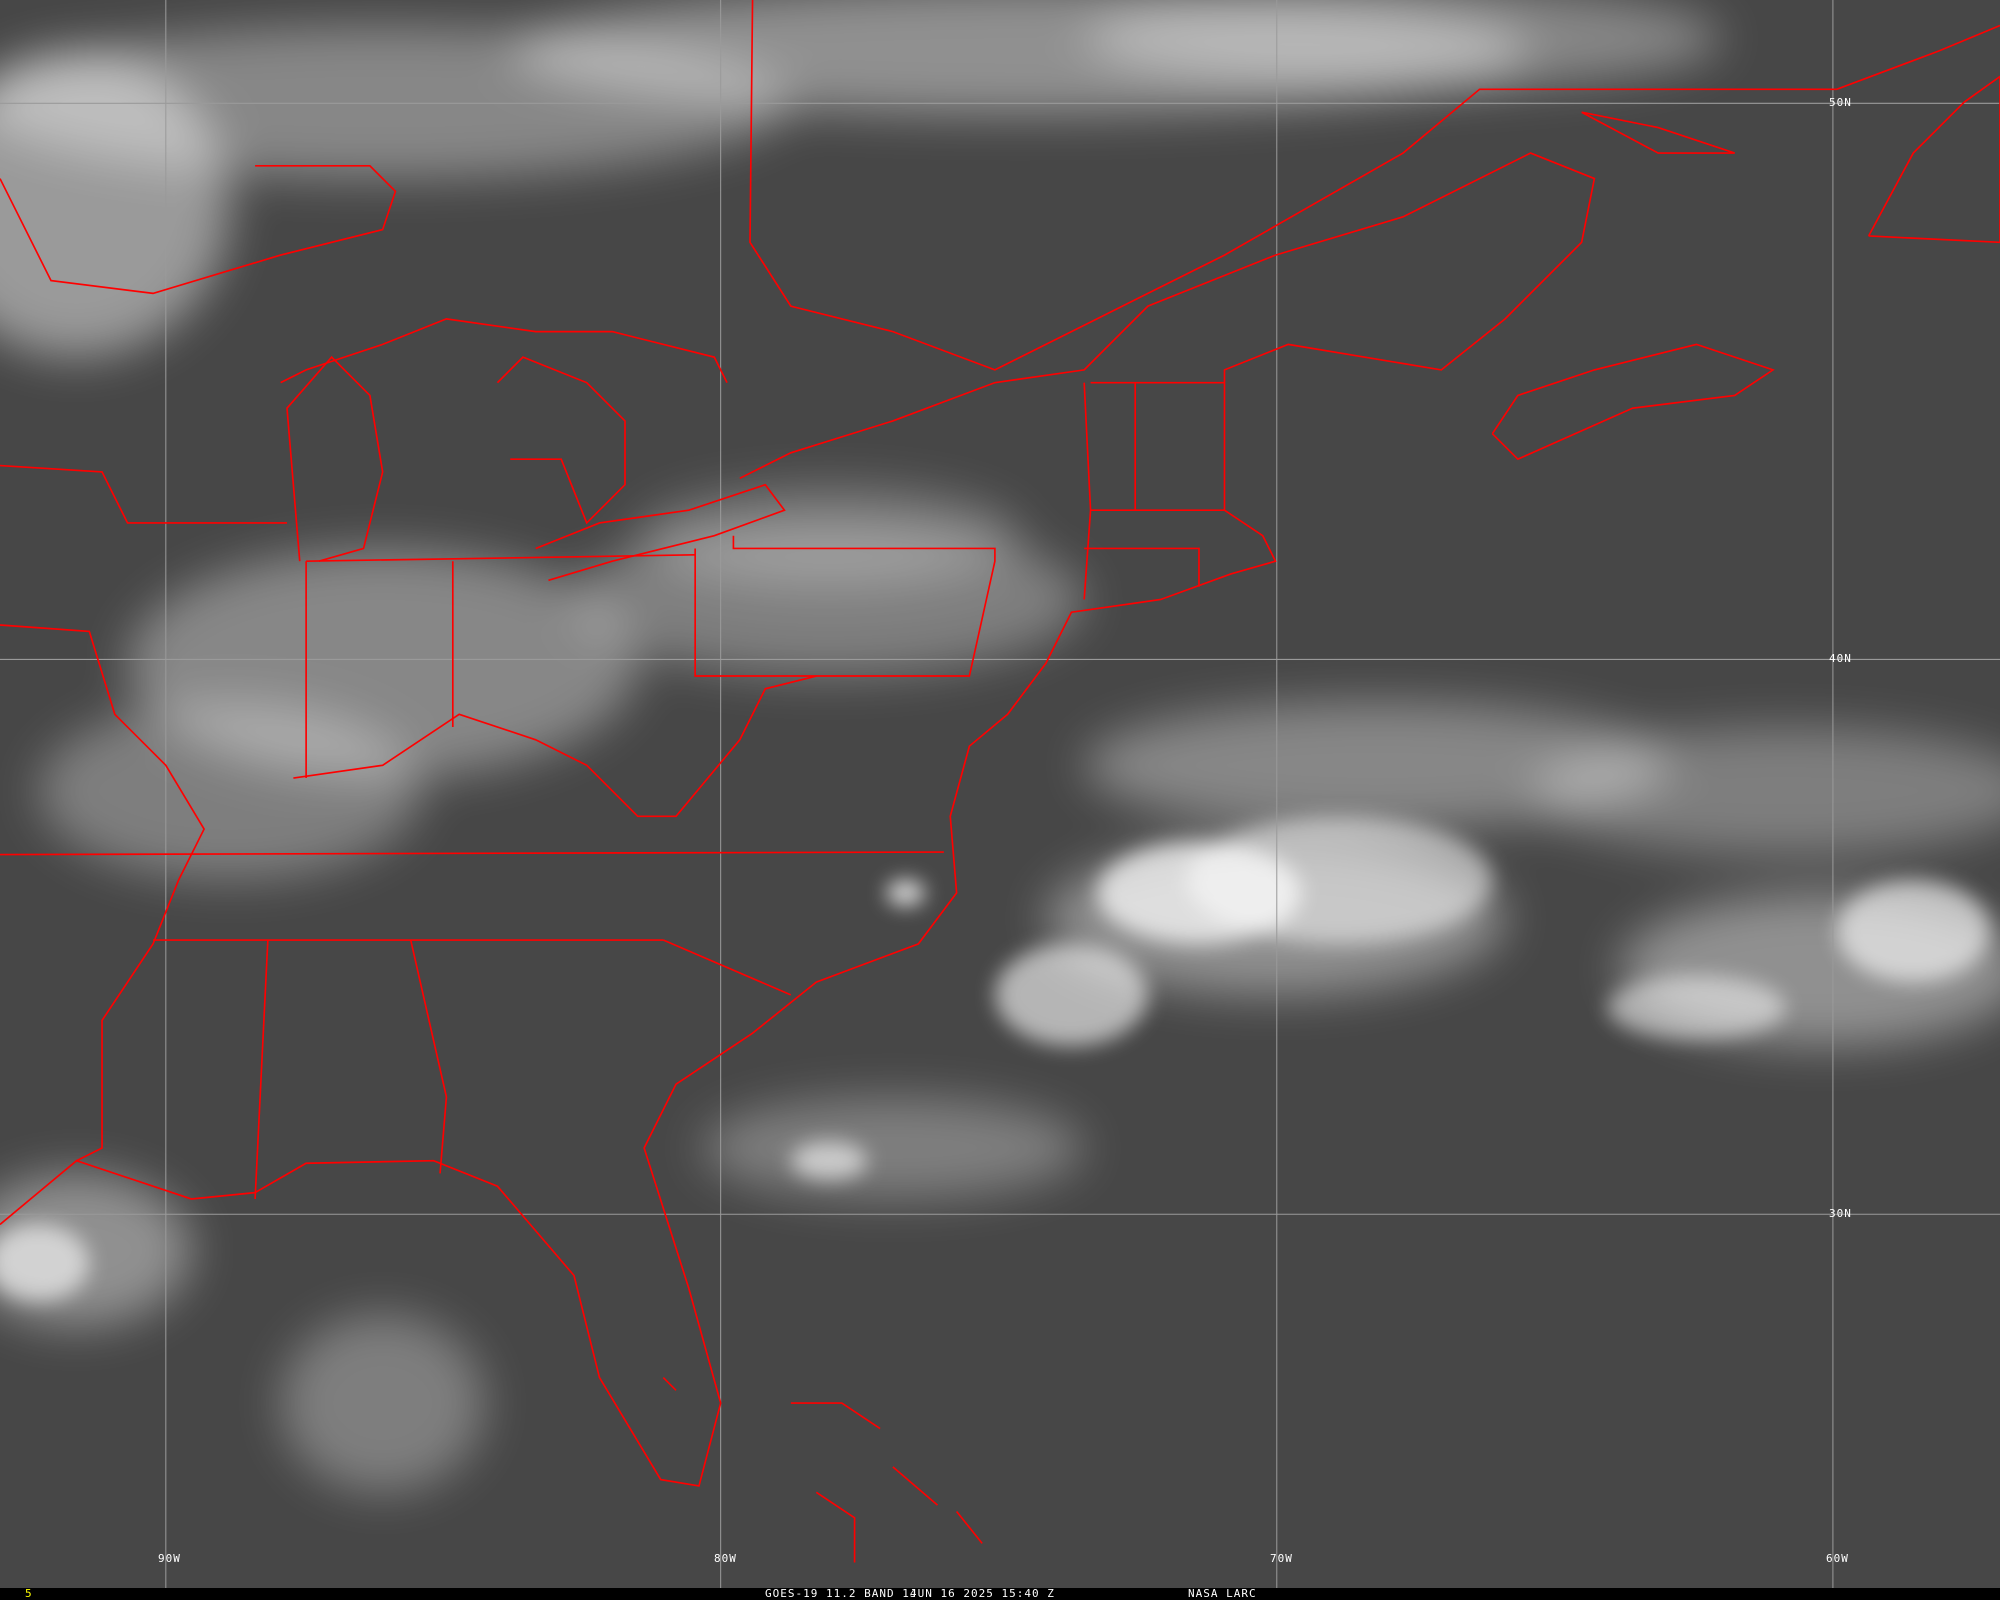 This screenshot has width=2000, height=1600. Describe the element at coordinates (1840, 102) in the screenshot. I see `lat-label-50n: 50N` at that location.